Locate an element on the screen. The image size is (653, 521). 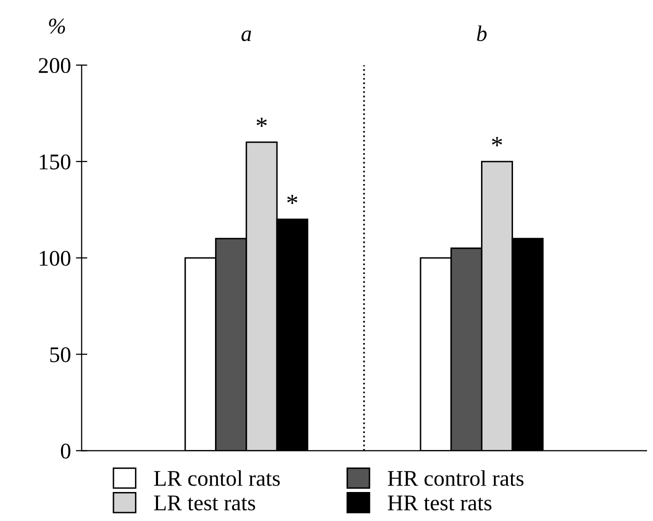
y-tick-label: 50 is located at coordinates (60, 354).